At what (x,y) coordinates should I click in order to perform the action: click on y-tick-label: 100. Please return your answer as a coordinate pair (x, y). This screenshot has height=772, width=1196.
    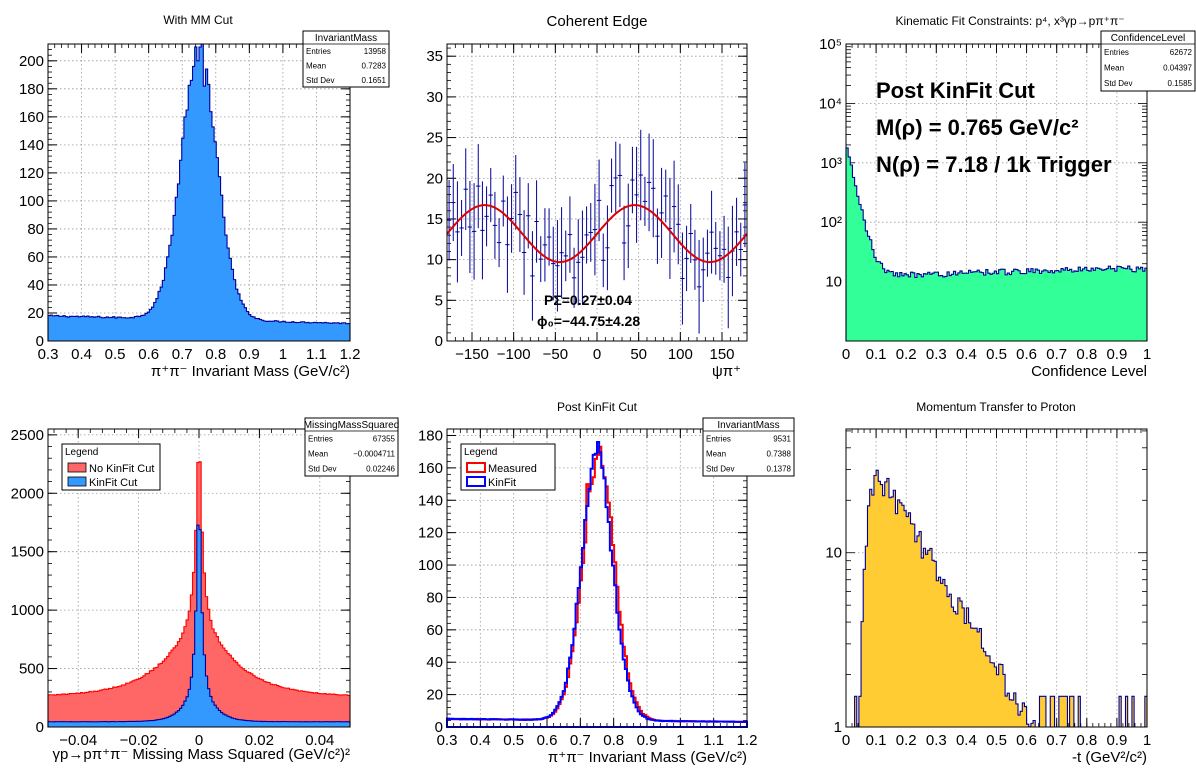
    Looking at the image, I should click on (430, 565).